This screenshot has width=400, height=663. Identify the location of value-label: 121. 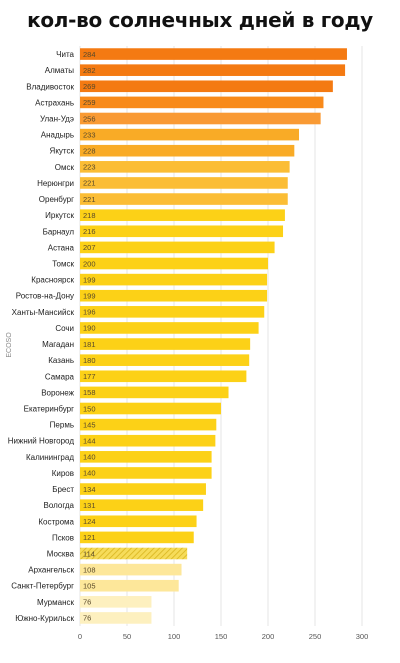
(89, 537).